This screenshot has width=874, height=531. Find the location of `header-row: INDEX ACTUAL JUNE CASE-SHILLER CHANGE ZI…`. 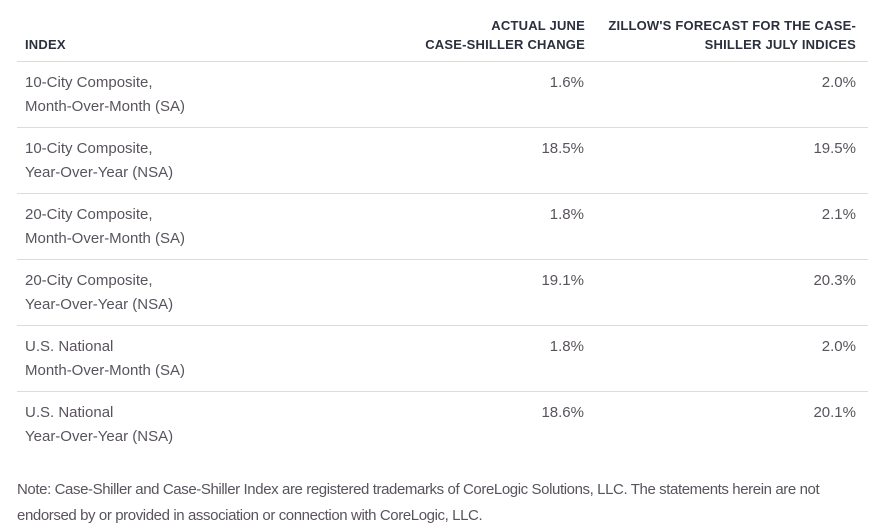

header-row: INDEX ACTUAL JUNE CASE-SHILLER CHANGE ZI… is located at coordinates (442, 31).